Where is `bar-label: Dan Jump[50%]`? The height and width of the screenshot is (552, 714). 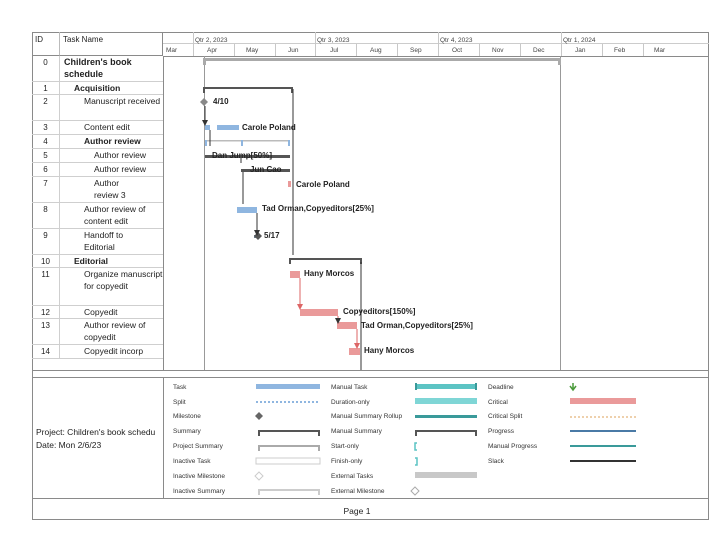 bar-label: Dan Jump[50%] is located at coordinates (242, 155).